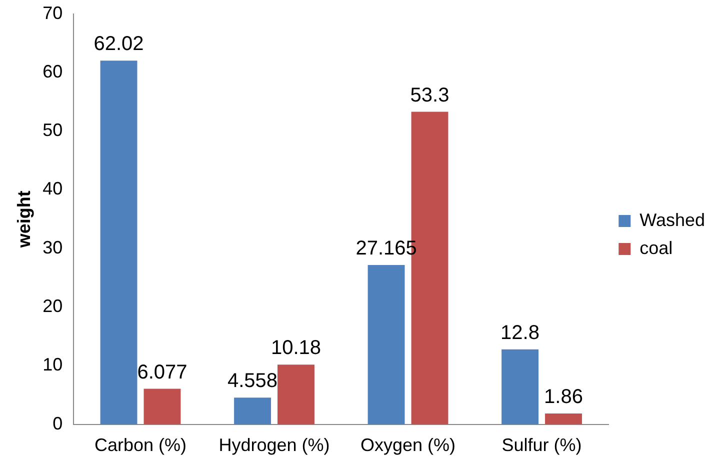  I want to click on data-label: 1.86, so click(563, 397).